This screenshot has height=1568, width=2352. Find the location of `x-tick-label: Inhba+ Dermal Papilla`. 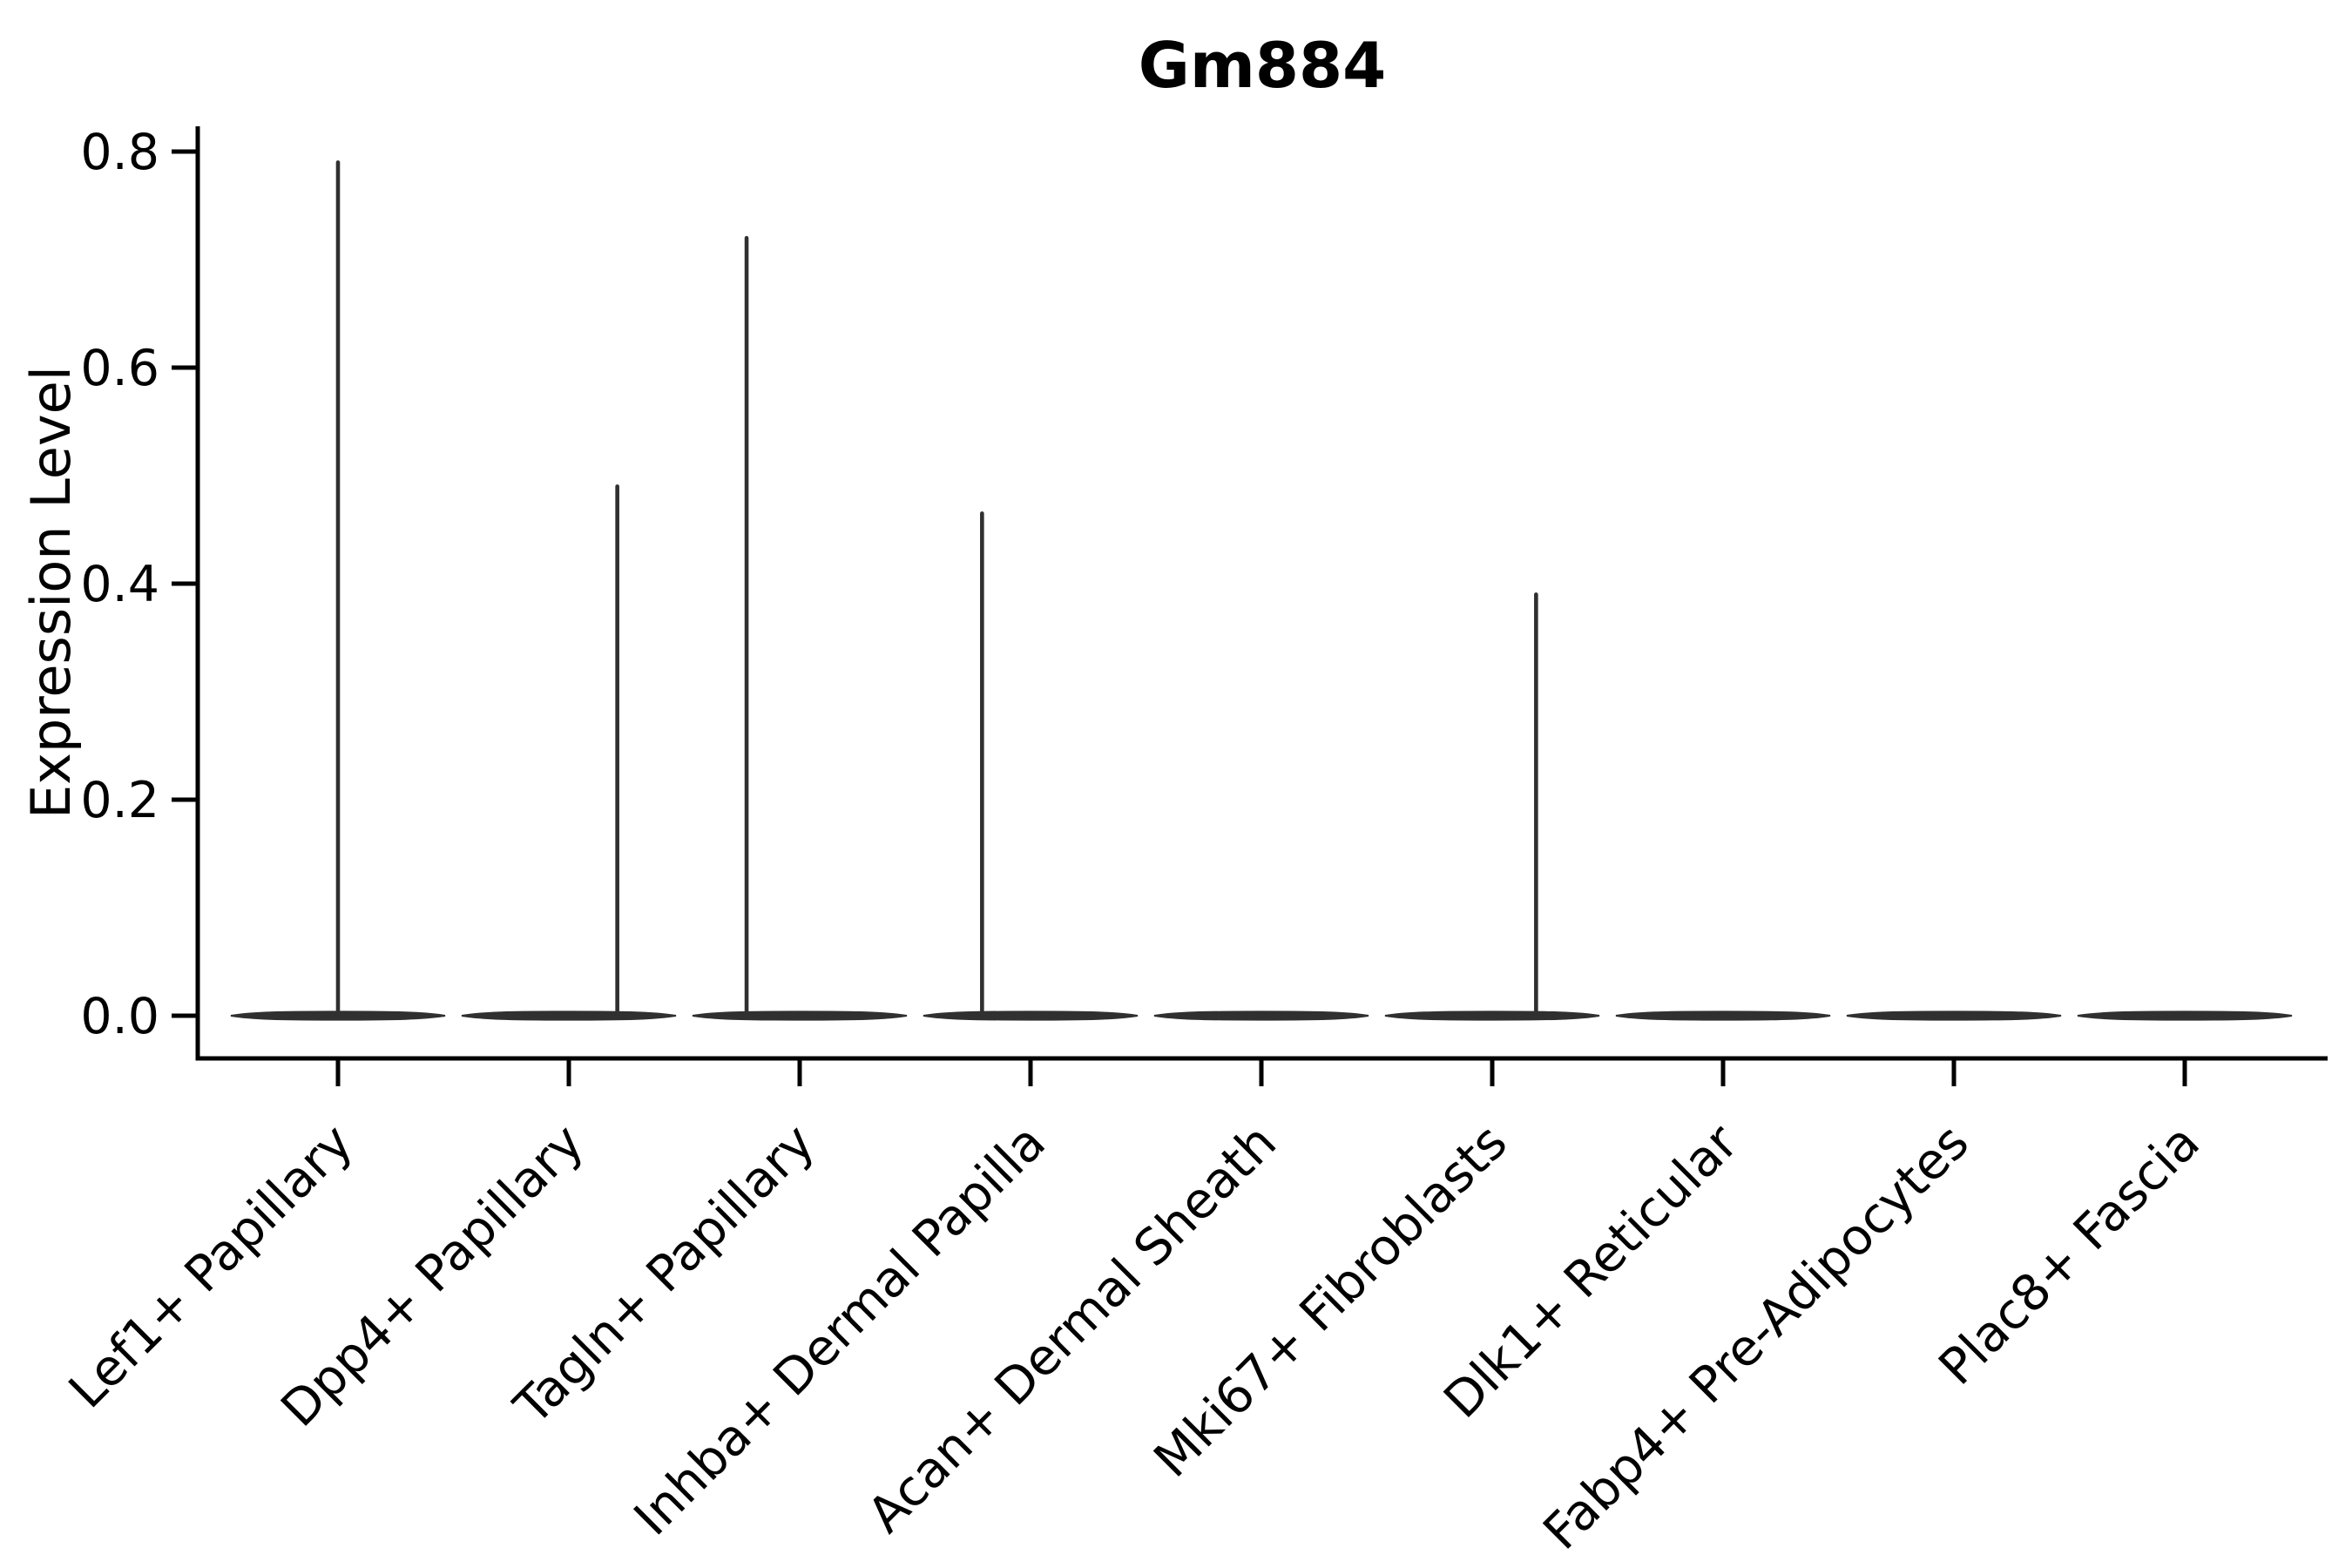

x-tick-label: Inhba+ Dermal Papilla is located at coordinates (840, 1329).